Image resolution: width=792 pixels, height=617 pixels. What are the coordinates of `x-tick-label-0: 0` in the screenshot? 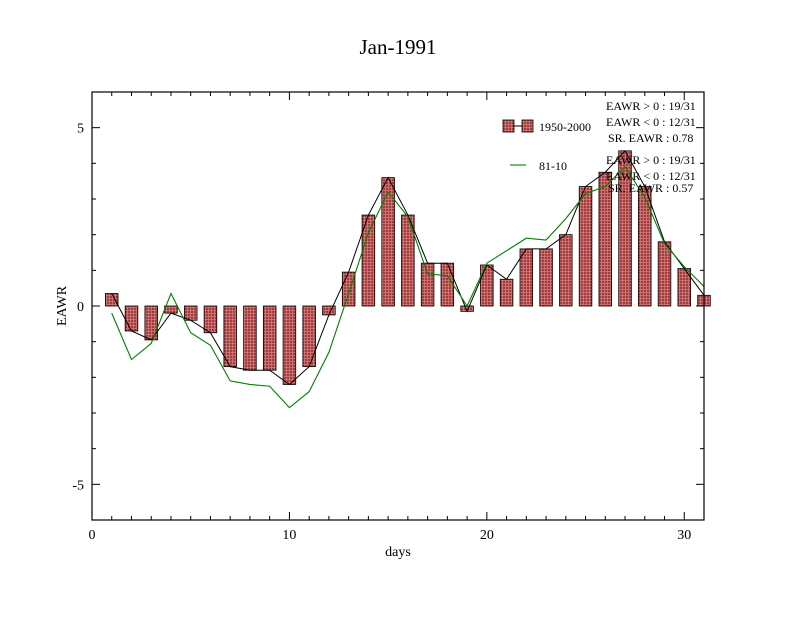 It's located at (92, 535).